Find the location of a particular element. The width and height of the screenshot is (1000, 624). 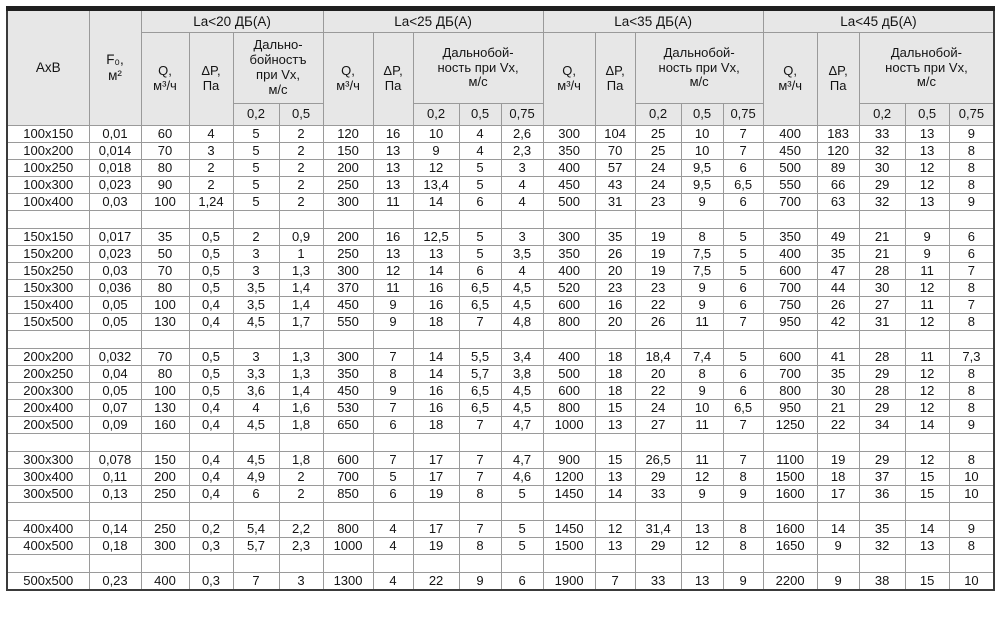

value-cell: 200 is located at coordinates (348, 237).